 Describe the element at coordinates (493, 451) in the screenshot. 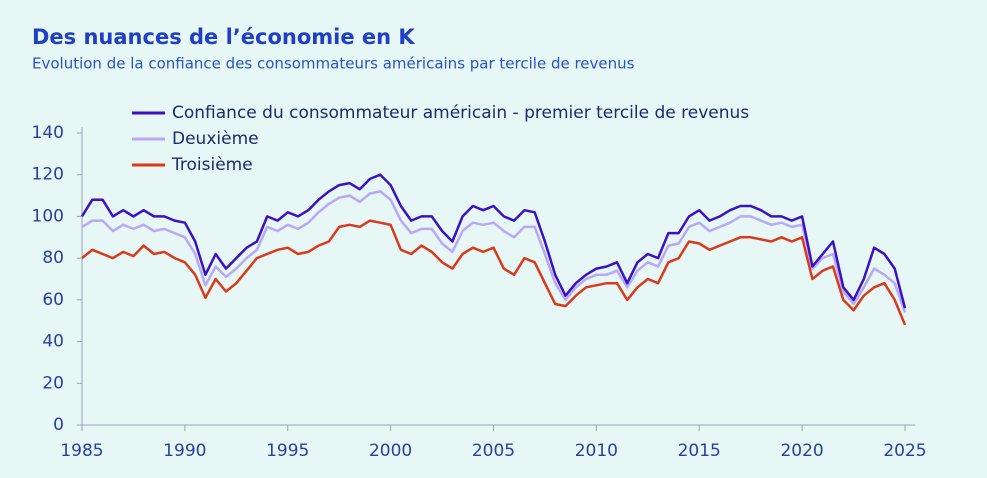

I see `x-tick-label: 2005` at that location.